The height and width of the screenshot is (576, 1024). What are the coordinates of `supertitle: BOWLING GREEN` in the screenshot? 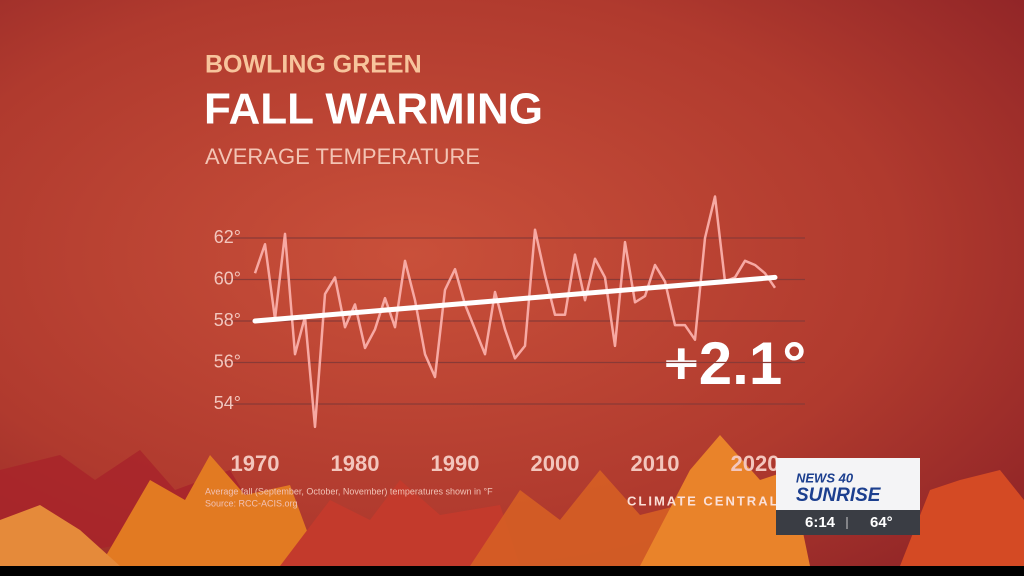 It's located at (313, 65).